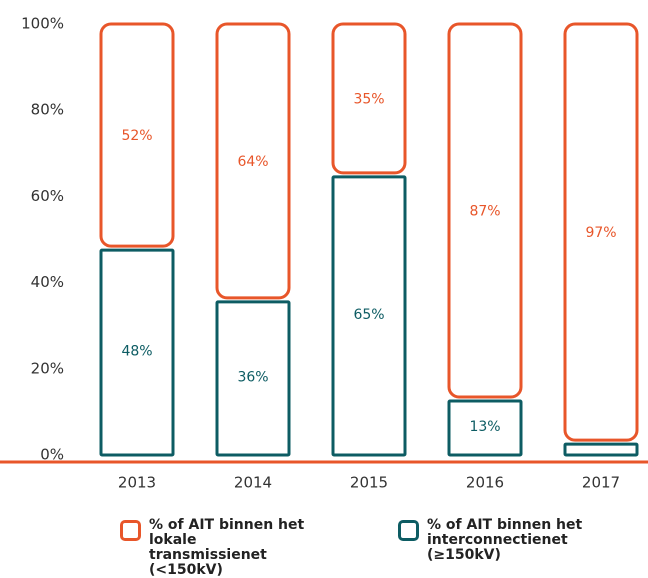  I want to click on x-tick-label: 2013, so click(137, 483).